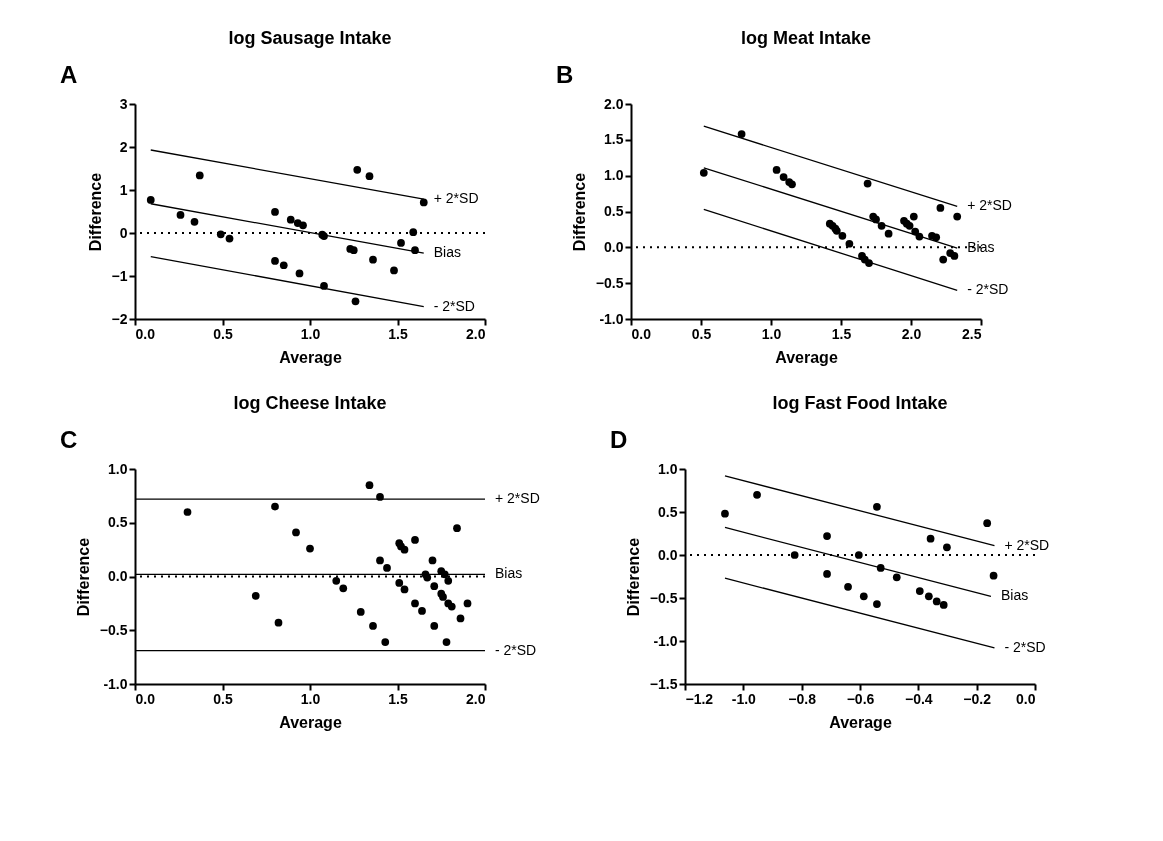 The width and height of the screenshot is (1163, 841). What do you see at coordinates (744, 698) in the screenshot?
I see `x-tick-label: -1.0` at bounding box center [744, 698].